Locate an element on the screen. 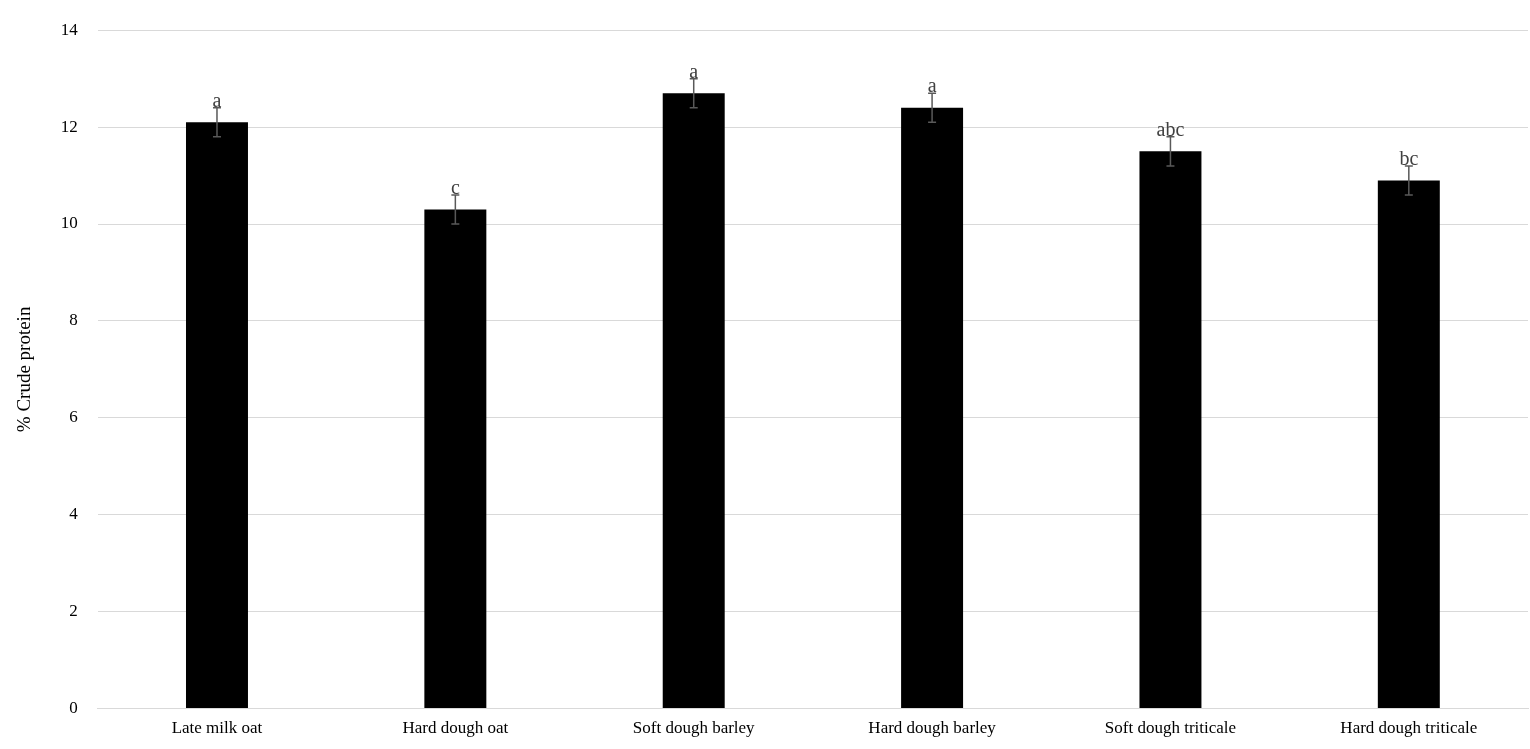 The width and height of the screenshot is (1530, 749). x-tick-label: Hard dough barley is located at coordinates (932, 728).